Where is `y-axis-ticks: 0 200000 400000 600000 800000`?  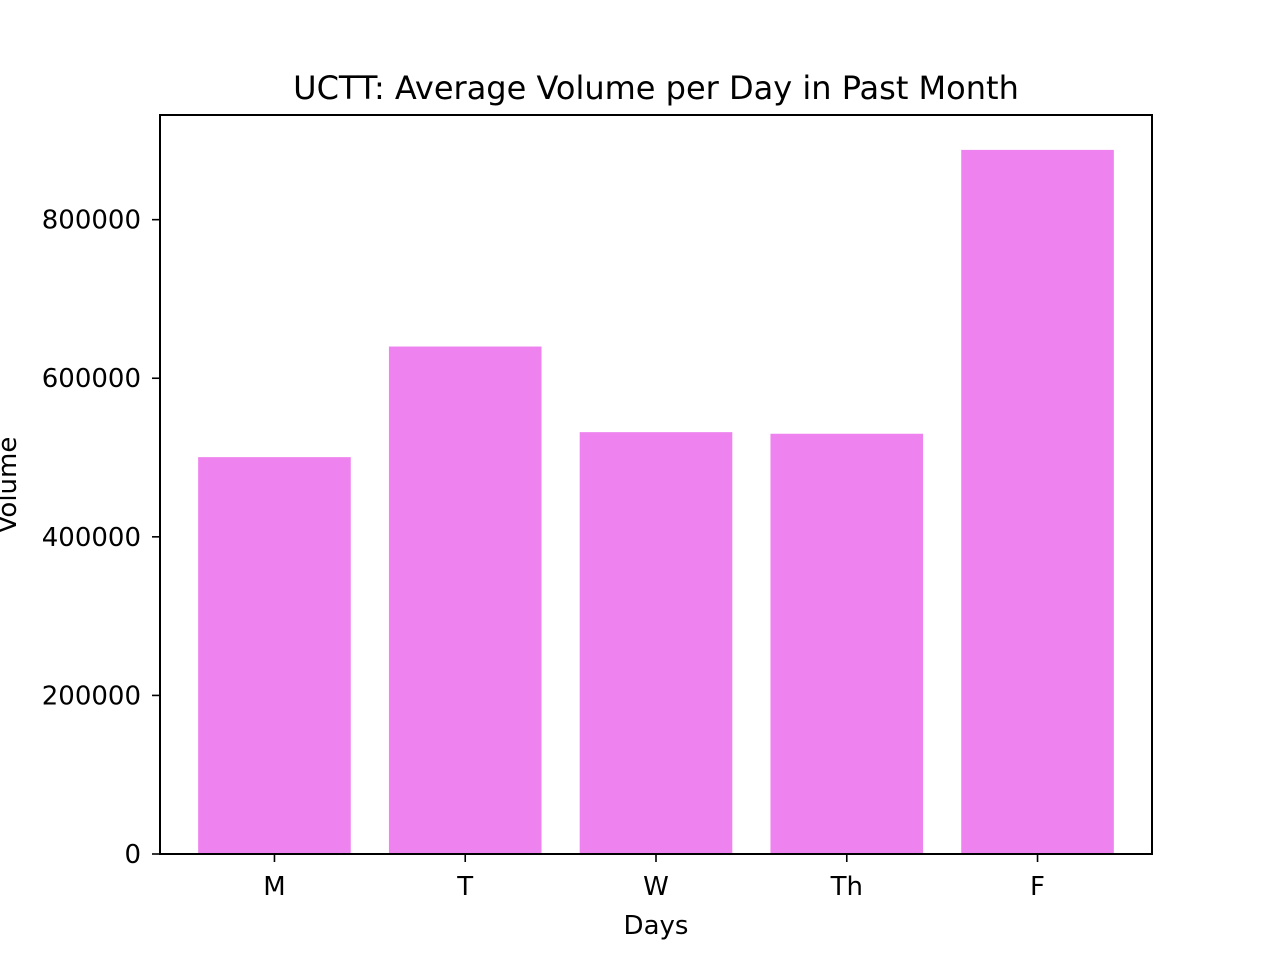
y-axis-ticks: 0 200000 400000 600000 800000 is located at coordinates (101, 538).